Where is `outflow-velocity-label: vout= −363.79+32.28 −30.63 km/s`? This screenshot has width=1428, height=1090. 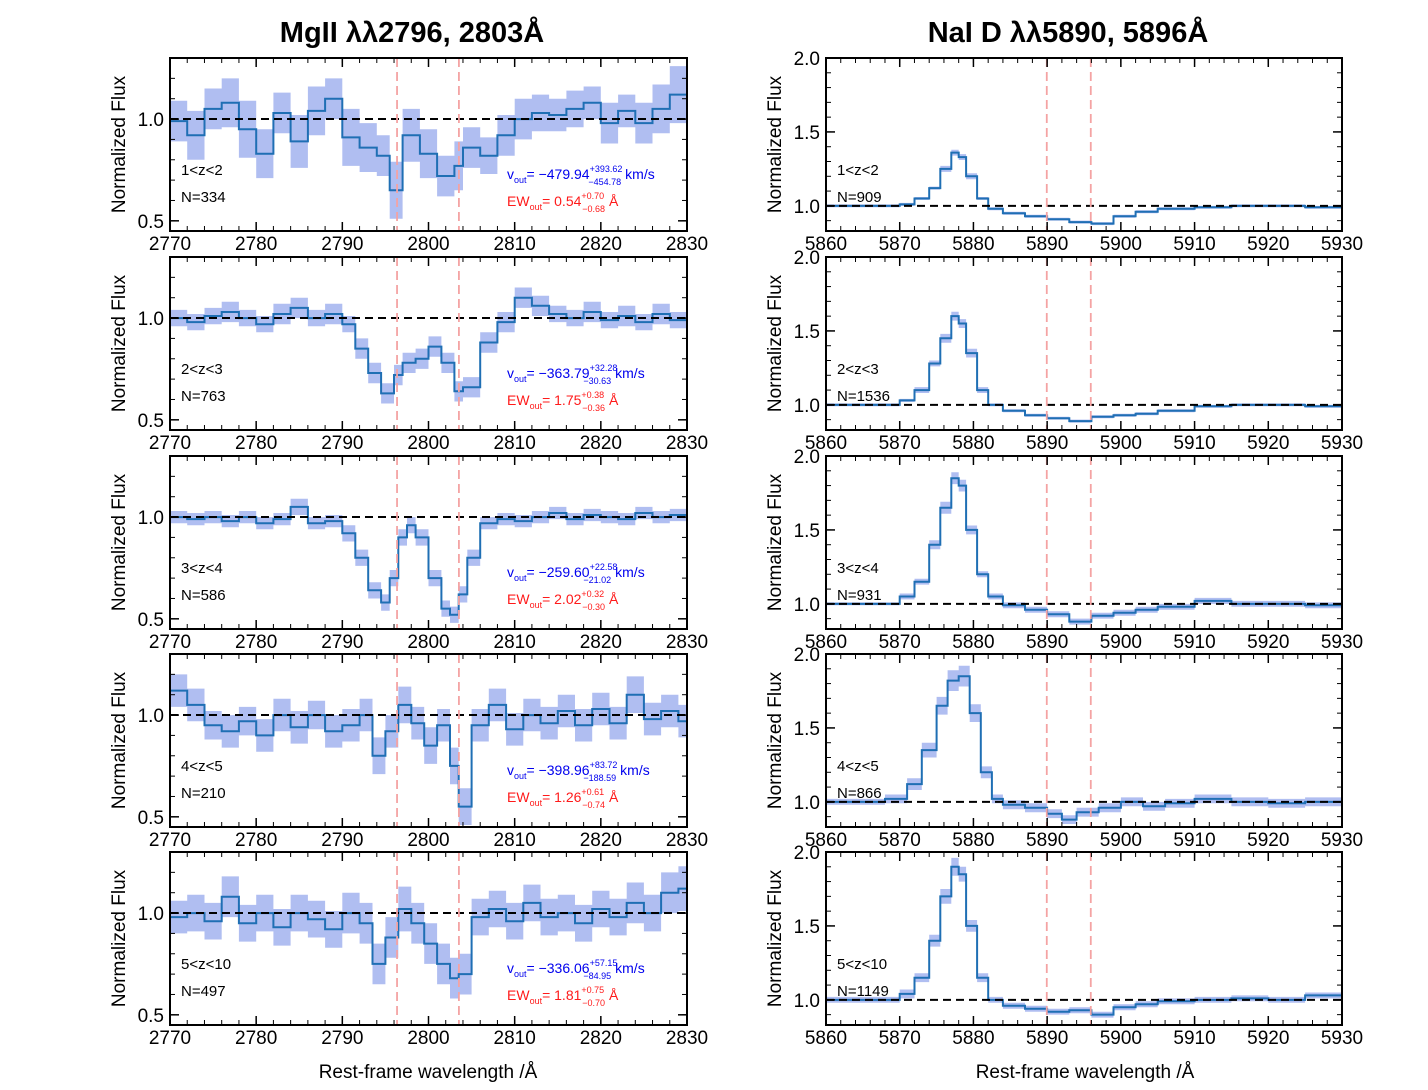 outflow-velocity-label: vout= −363.79+32.28 −30.63 km/s is located at coordinates (576, 374).